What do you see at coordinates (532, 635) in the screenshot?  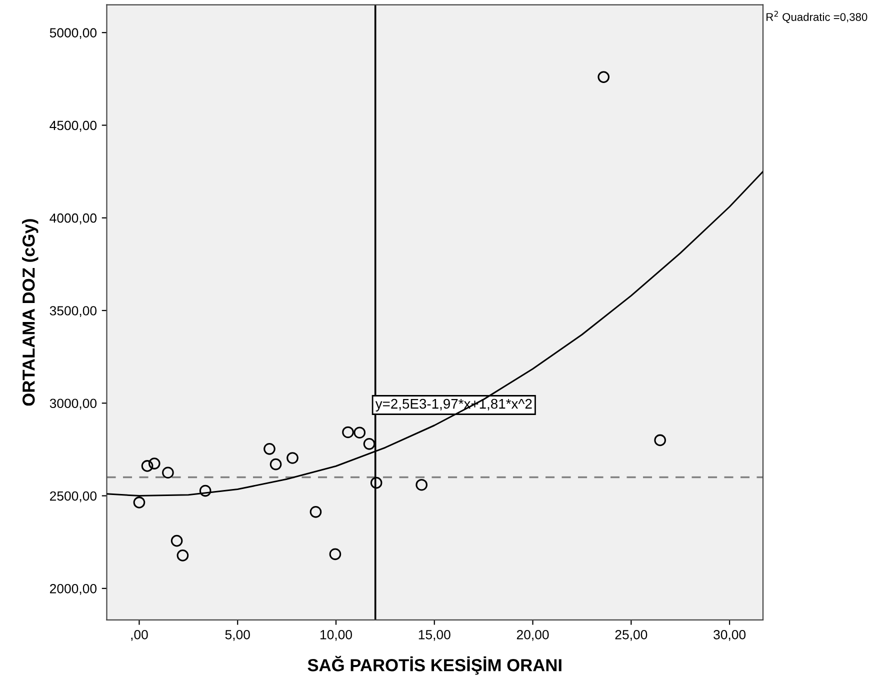 I see `x-tick-label: 20,00` at bounding box center [532, 635].